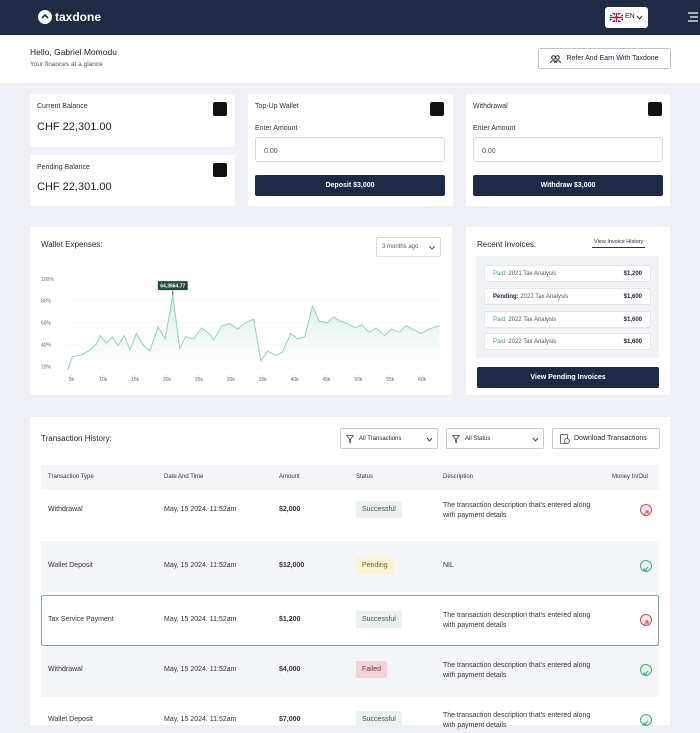 This screenshot has height=733, width=700. What do you see at coordinates (630, 16) in the screenshot?
I see `language-code: EN` at bounding box center [630, 16].